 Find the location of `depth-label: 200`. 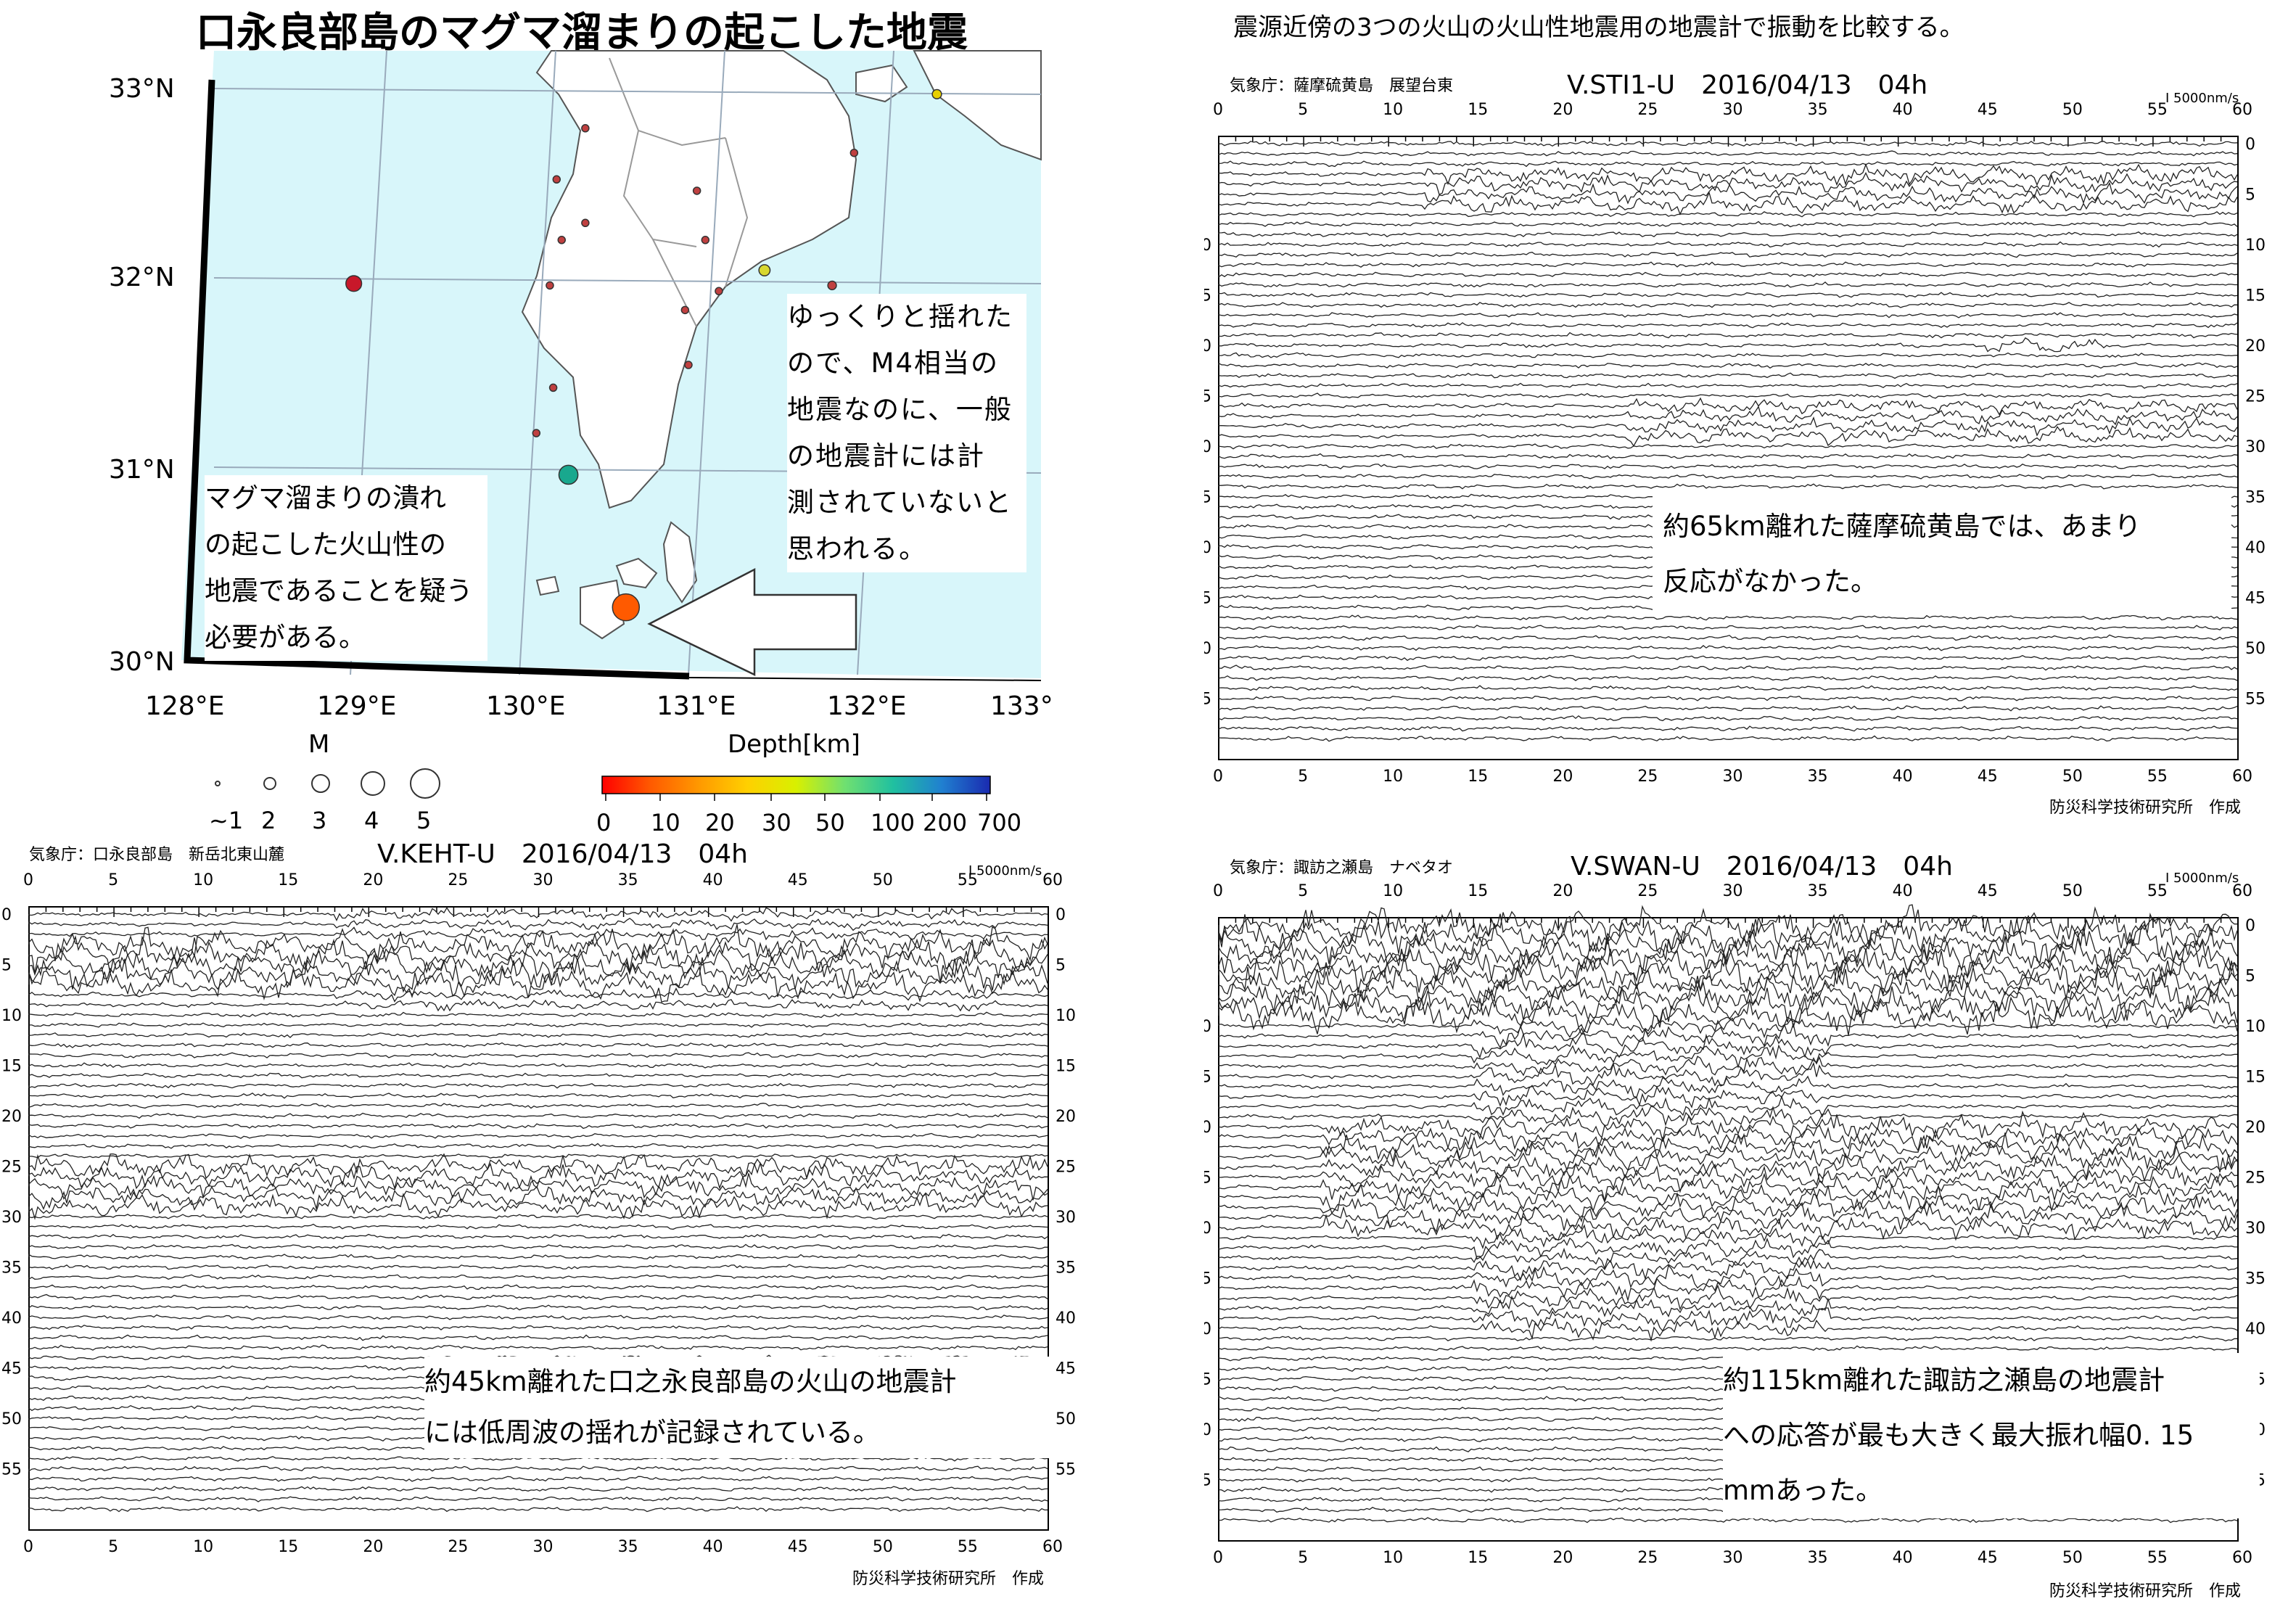

depth-label: 200 is located at coordinates (945, 821).